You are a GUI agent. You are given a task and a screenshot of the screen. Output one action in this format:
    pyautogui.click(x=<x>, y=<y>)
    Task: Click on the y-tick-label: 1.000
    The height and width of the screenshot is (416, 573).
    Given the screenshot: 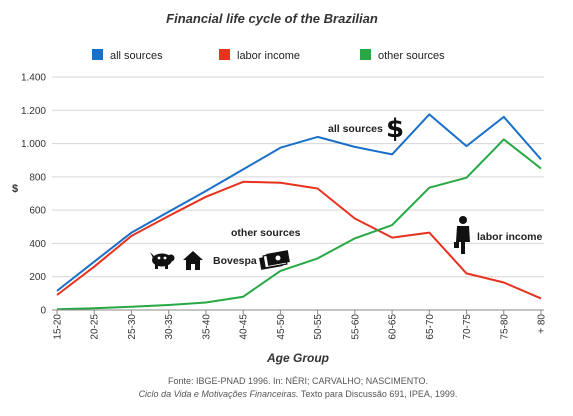 What is the action you would take?
    pyautogui.click(x=33, y=144)
    